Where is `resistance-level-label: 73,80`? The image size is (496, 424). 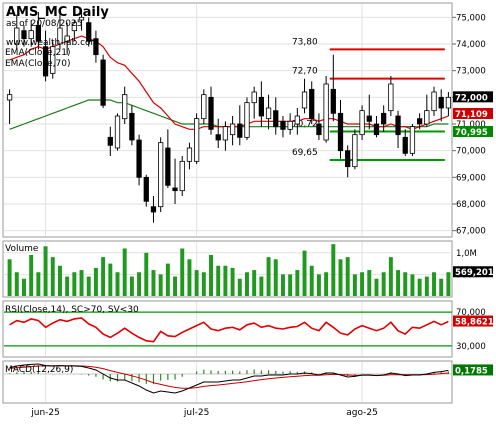 resistance-level-label: 73,80 is located at coordinates (305, 42).